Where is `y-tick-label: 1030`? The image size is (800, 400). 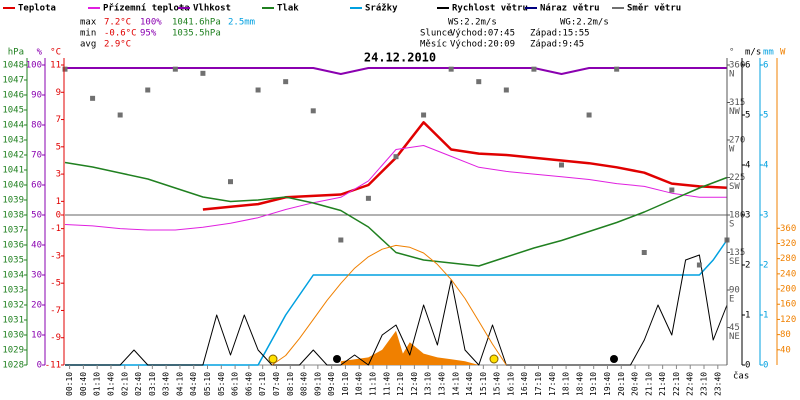
y-tick-label: 1030 is located at coordinates (13, 336).